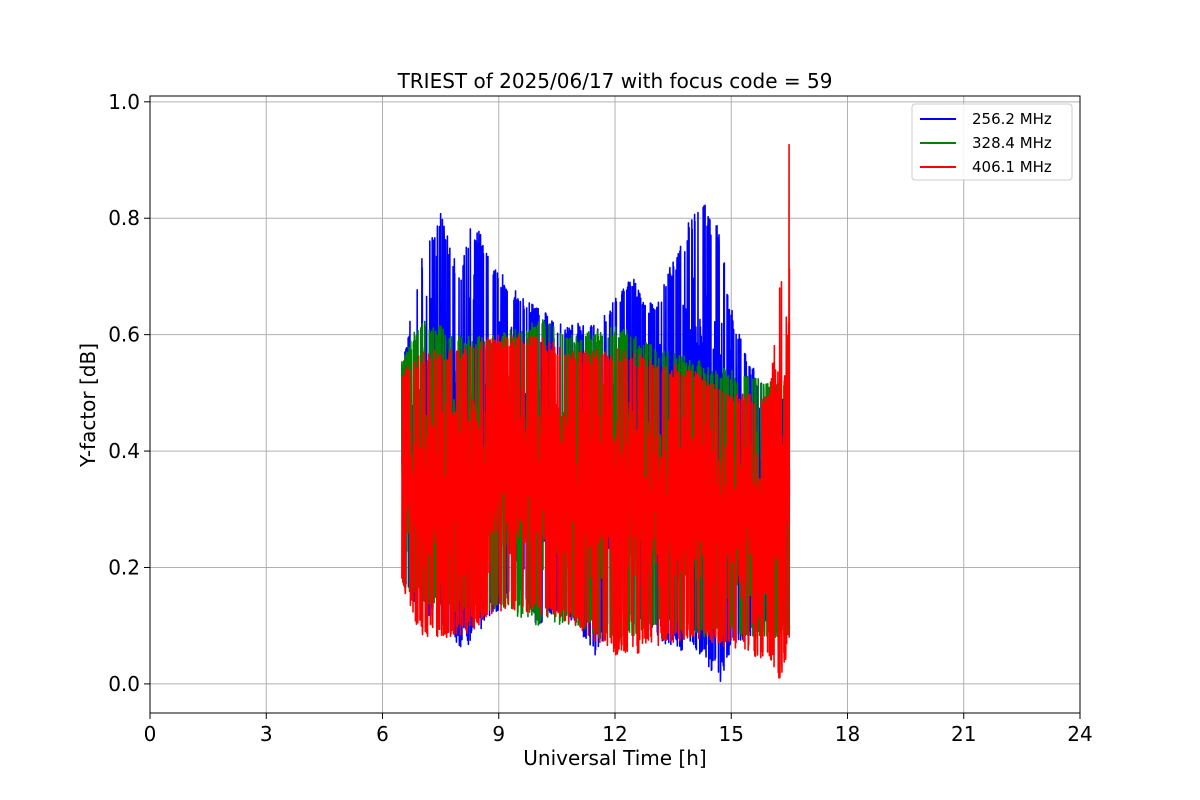 Image resolution: width=1200 pixels, height=800 pixels. I want to click on x-tick-label: 24, so click(1079, 734).